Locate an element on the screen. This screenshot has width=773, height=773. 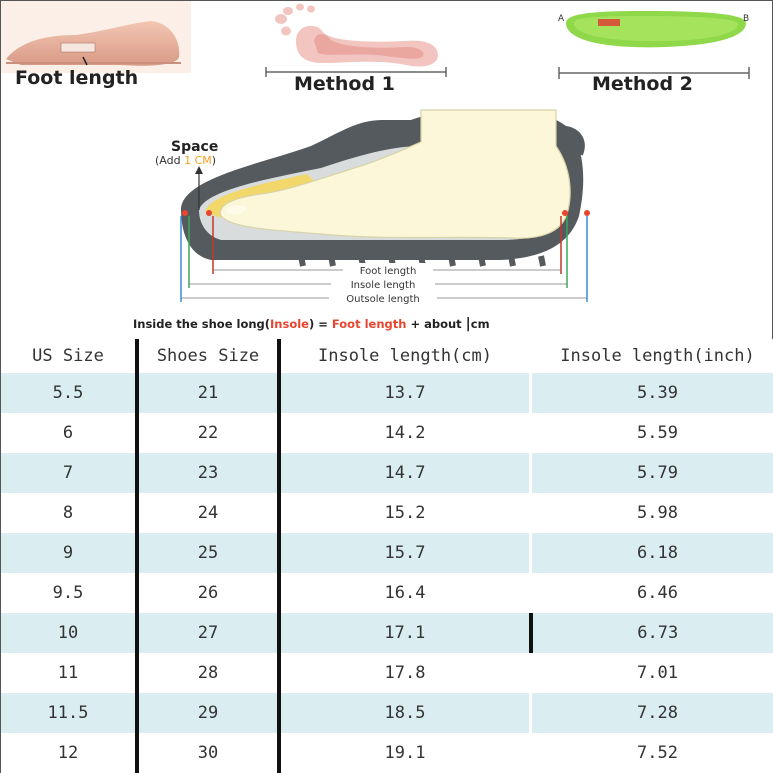
space-add-value: 1 CM is located at coordinates (198, 160).